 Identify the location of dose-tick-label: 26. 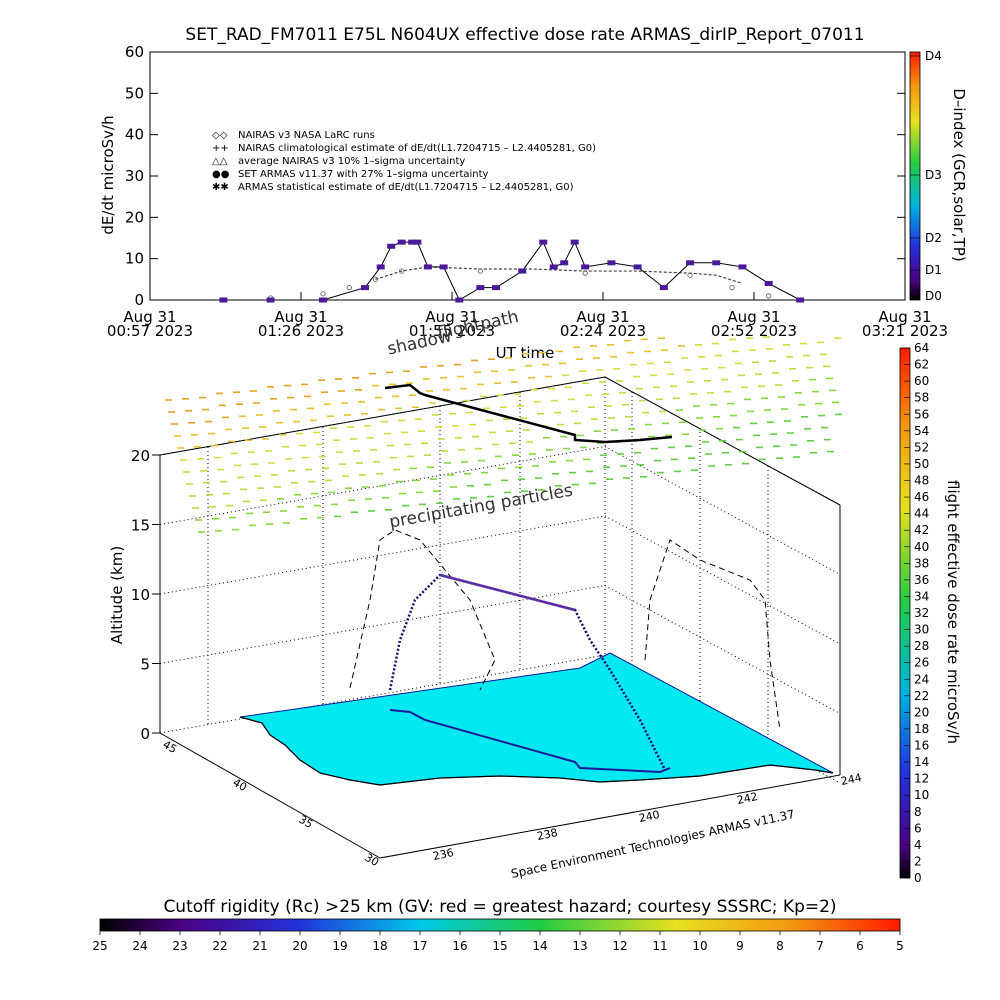
(921, 663).